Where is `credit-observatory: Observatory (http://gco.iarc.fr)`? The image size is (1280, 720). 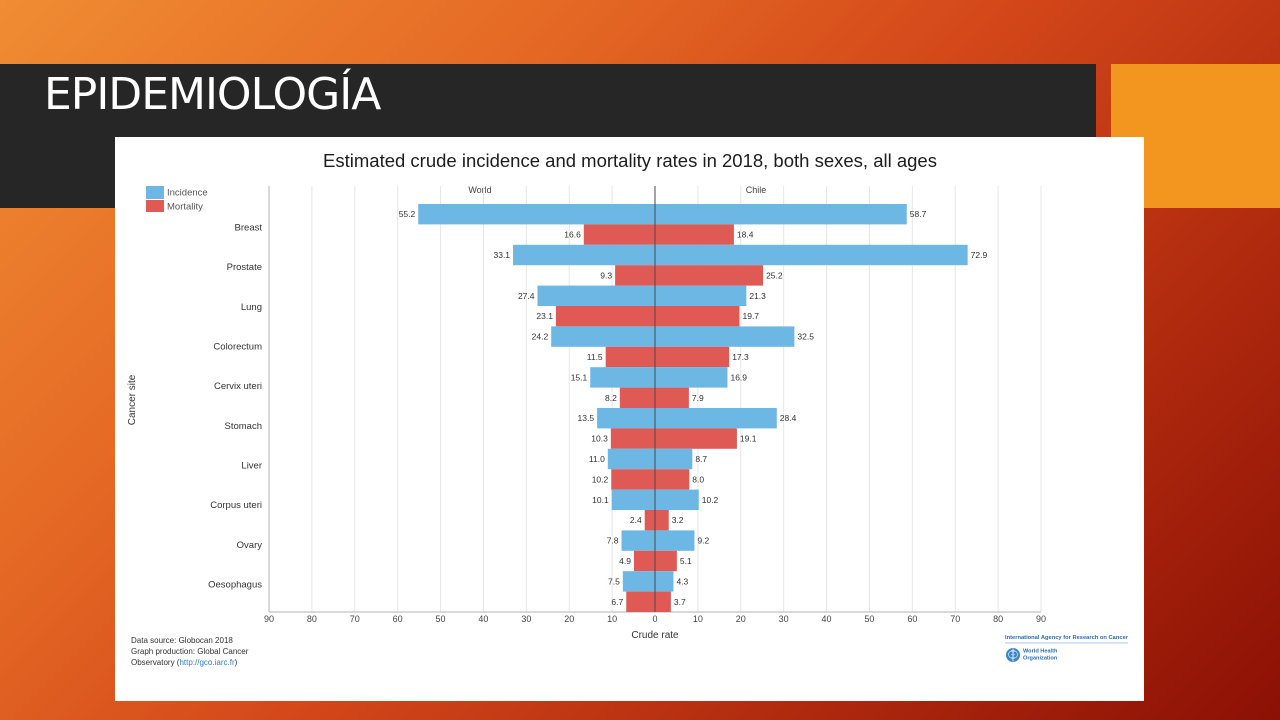
credit-observatory: Observatory (http://gco.iarc.fr) is located at coordinates (184, 662).